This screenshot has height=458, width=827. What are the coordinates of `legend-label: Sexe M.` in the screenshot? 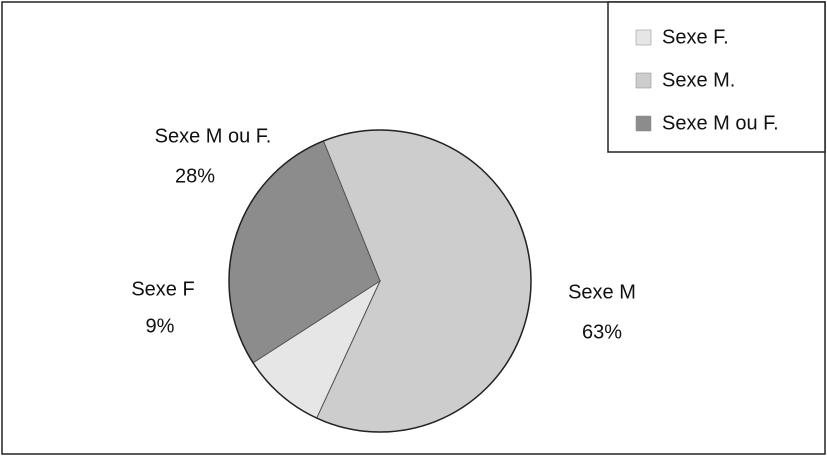 It's located at (698, 80).